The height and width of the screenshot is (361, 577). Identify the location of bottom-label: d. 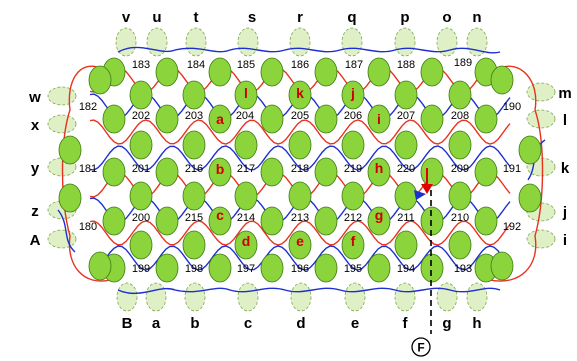
(300, 323).